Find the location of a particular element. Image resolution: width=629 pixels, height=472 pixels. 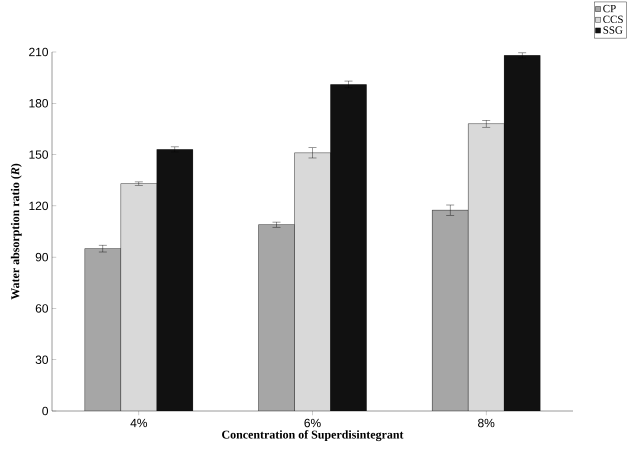

y-tick-label: 0 is located at coordinates (45, 411).